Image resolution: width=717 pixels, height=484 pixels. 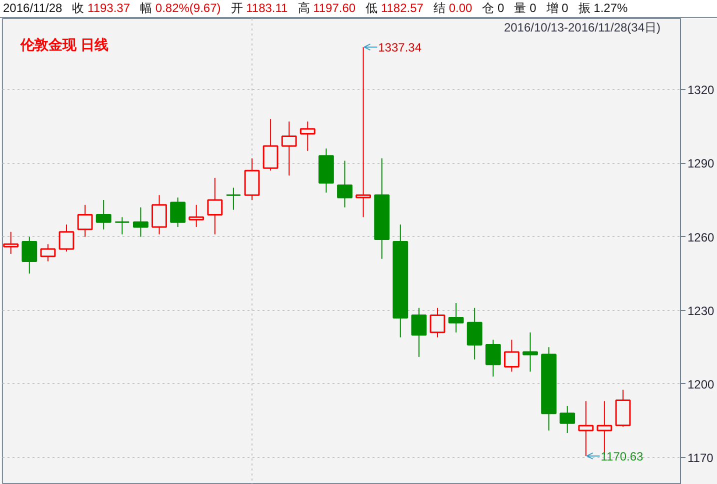 What do you see at coordinates (64, 44) in the screenshot?
I see `text: 伦敦金现 日线` at bounding box center [64, 44].